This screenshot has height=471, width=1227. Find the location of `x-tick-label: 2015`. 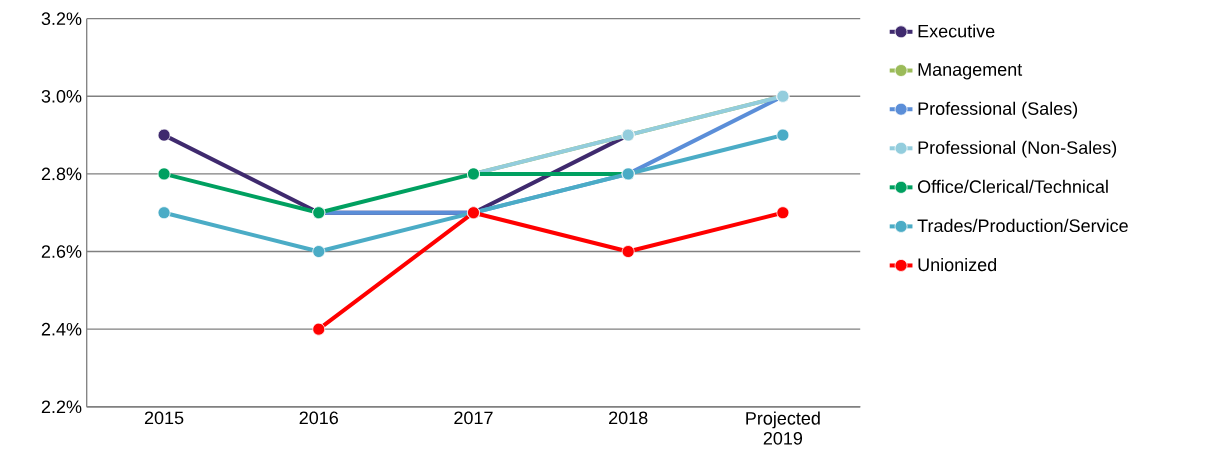

x-tick-label: 2015 is located at coordinates (164, 418).